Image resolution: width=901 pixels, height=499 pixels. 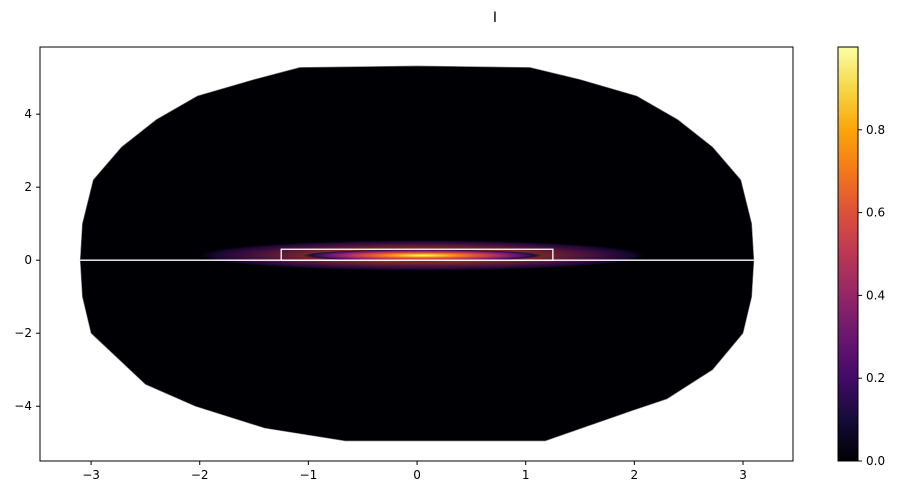 I want to click on chart-title: I, so click(x=495, y=18).